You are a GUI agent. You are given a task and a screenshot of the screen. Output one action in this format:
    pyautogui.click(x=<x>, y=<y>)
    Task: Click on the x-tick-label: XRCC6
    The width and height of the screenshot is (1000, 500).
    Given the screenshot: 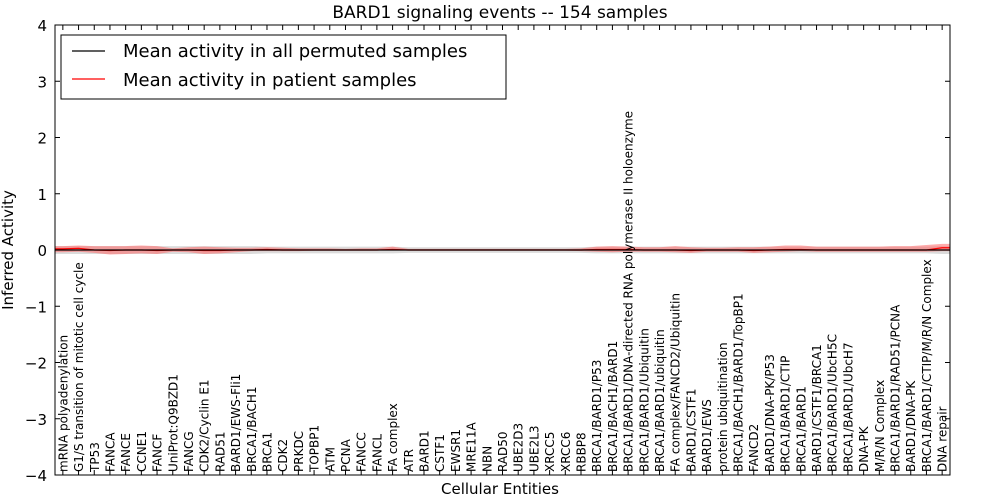 What is the action you would take?
    pyautogui.click(x=566, y=452)
    